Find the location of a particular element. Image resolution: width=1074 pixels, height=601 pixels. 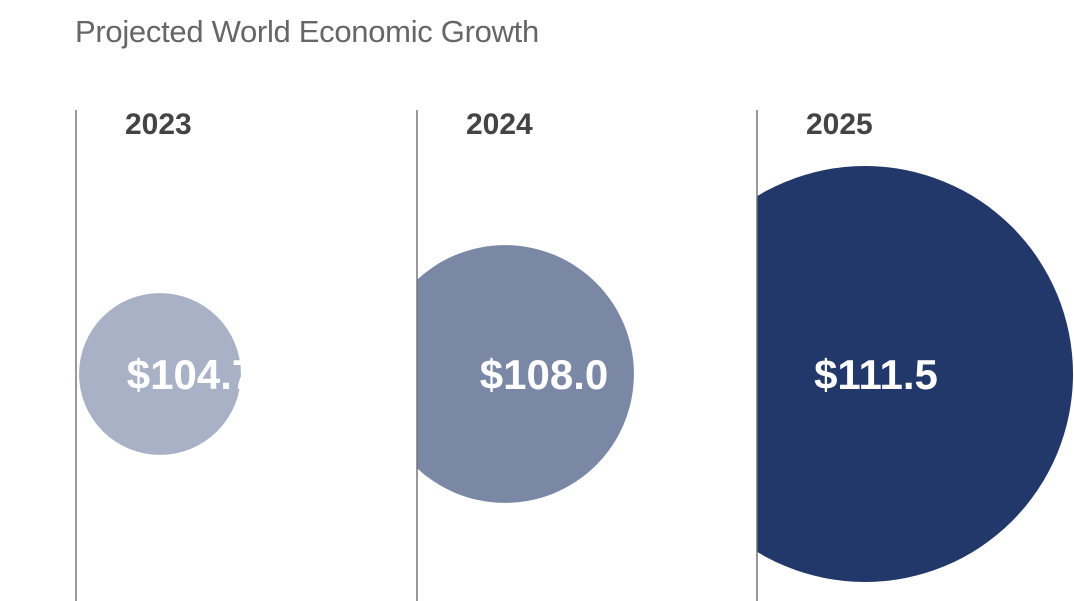

value-label: $108.0 is located at coordinates (544, 374).